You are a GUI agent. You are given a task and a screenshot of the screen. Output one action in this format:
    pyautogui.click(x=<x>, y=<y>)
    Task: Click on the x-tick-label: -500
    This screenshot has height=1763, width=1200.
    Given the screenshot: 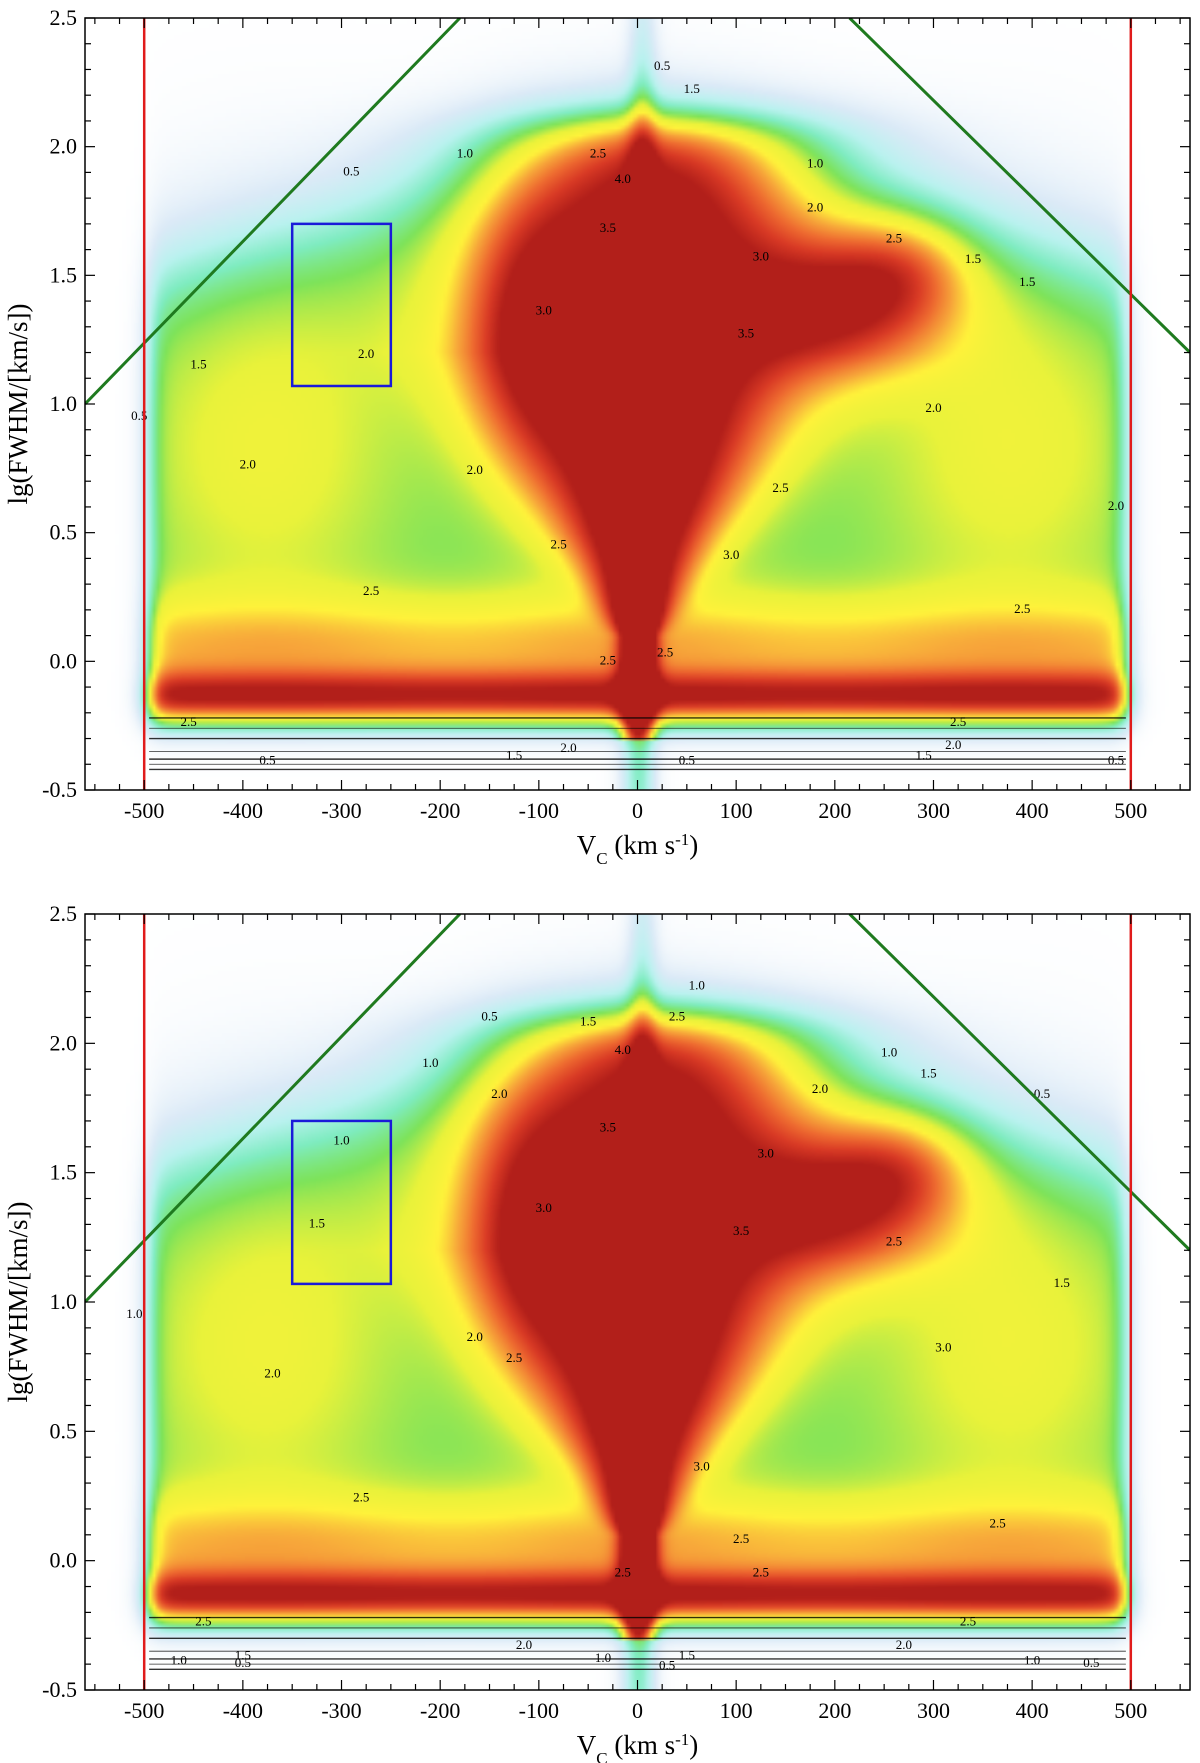 What is the action you would take?
    pyautogui.click(x=144, y=1710)
    